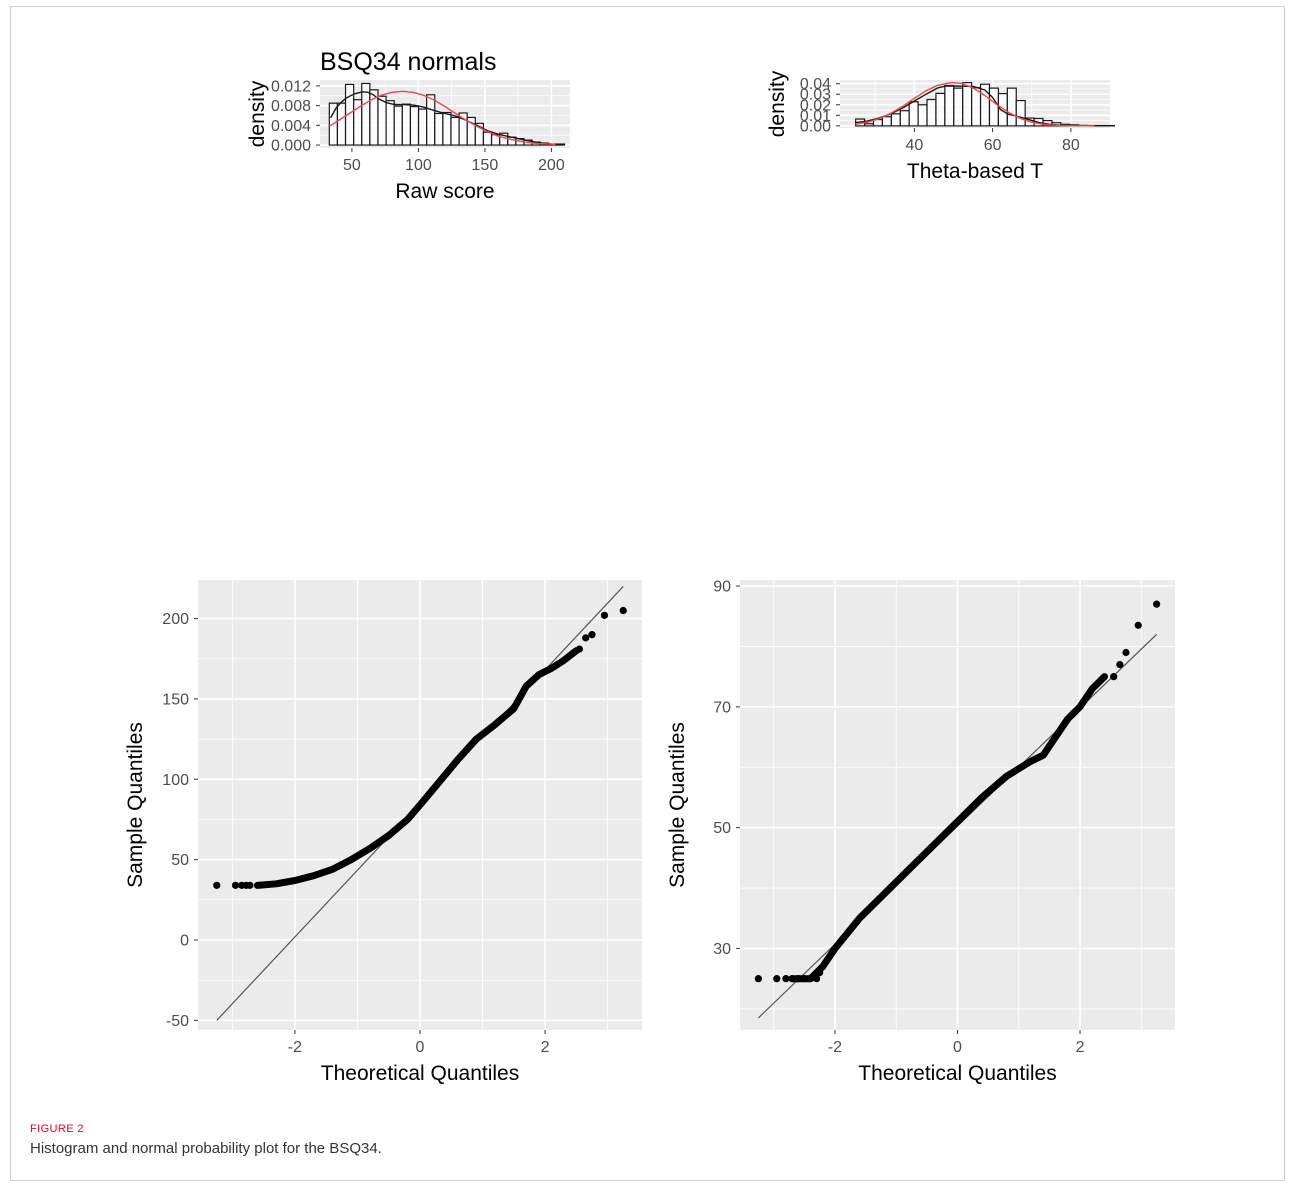 Image resolution: width=1291 pixels, height=1185 pixels. What do you see at coordinates (418, 165) in the screenshot?
I see `x-tick-label: 100` at bounding box center [418, 165].